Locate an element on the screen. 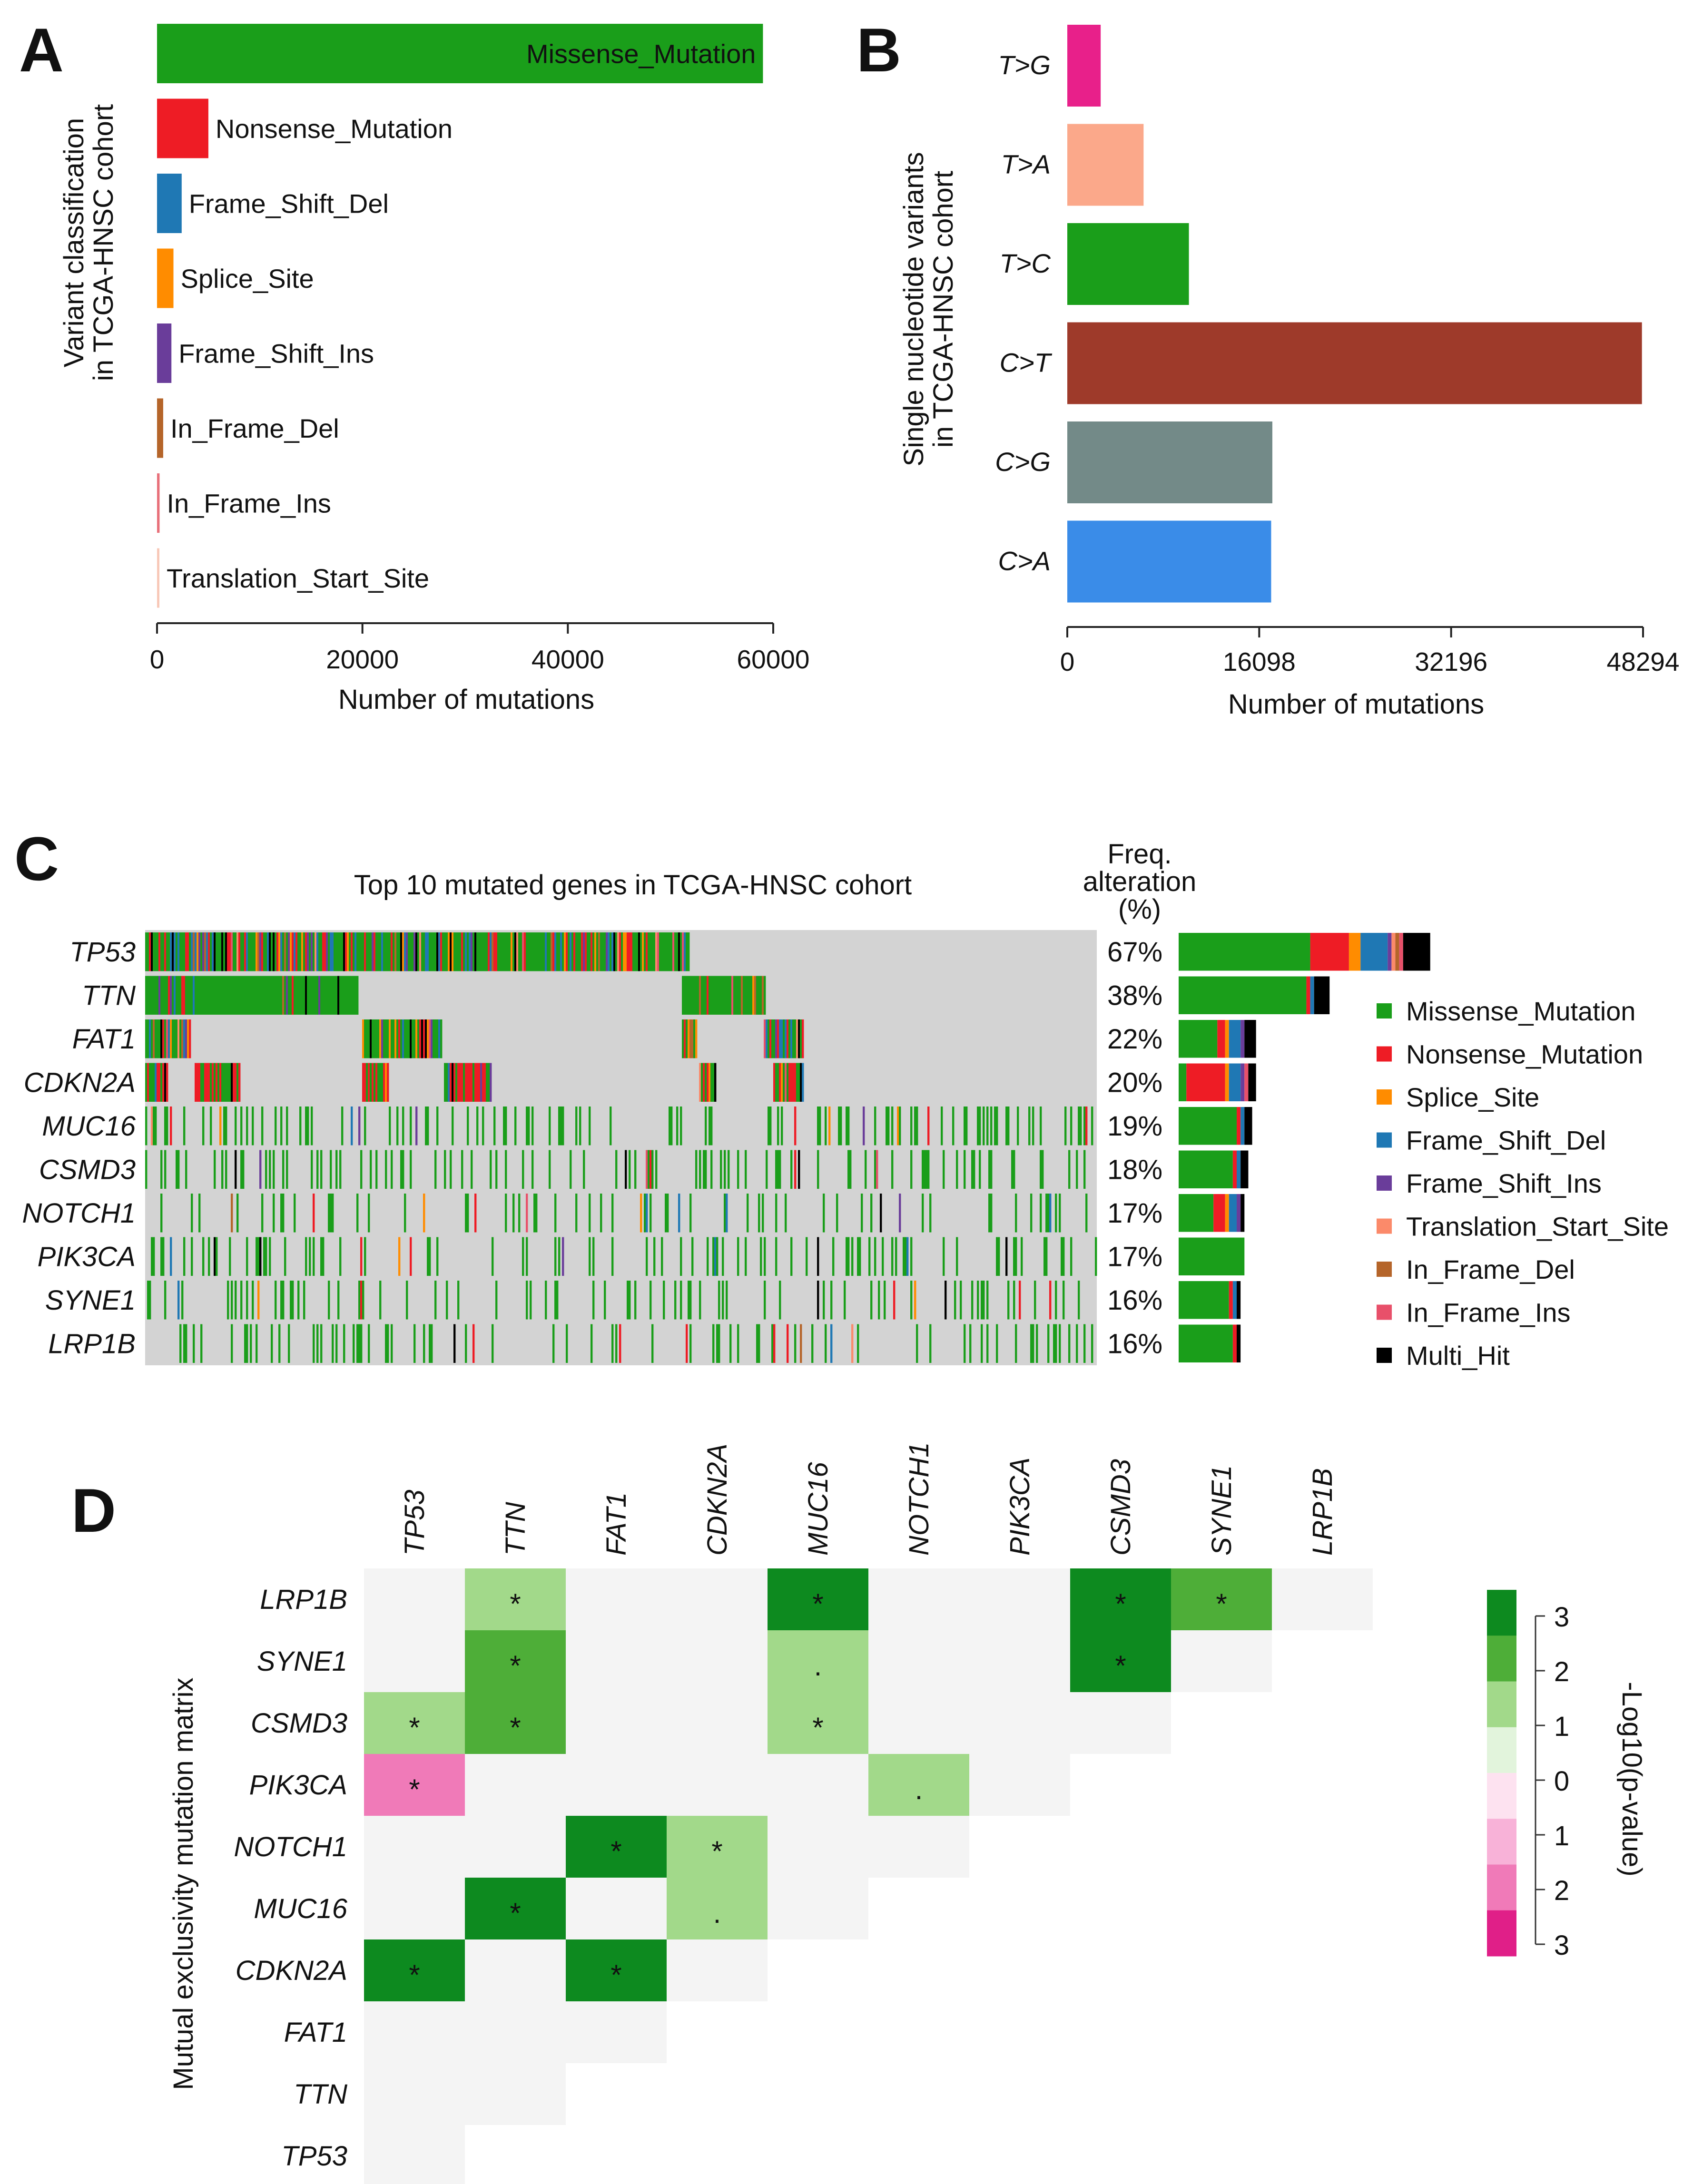 Image resolution: width=1703 pixels, height=2184 pixels. gene-label-syne1: SYNE1 is located at coordinates (90, 1300).